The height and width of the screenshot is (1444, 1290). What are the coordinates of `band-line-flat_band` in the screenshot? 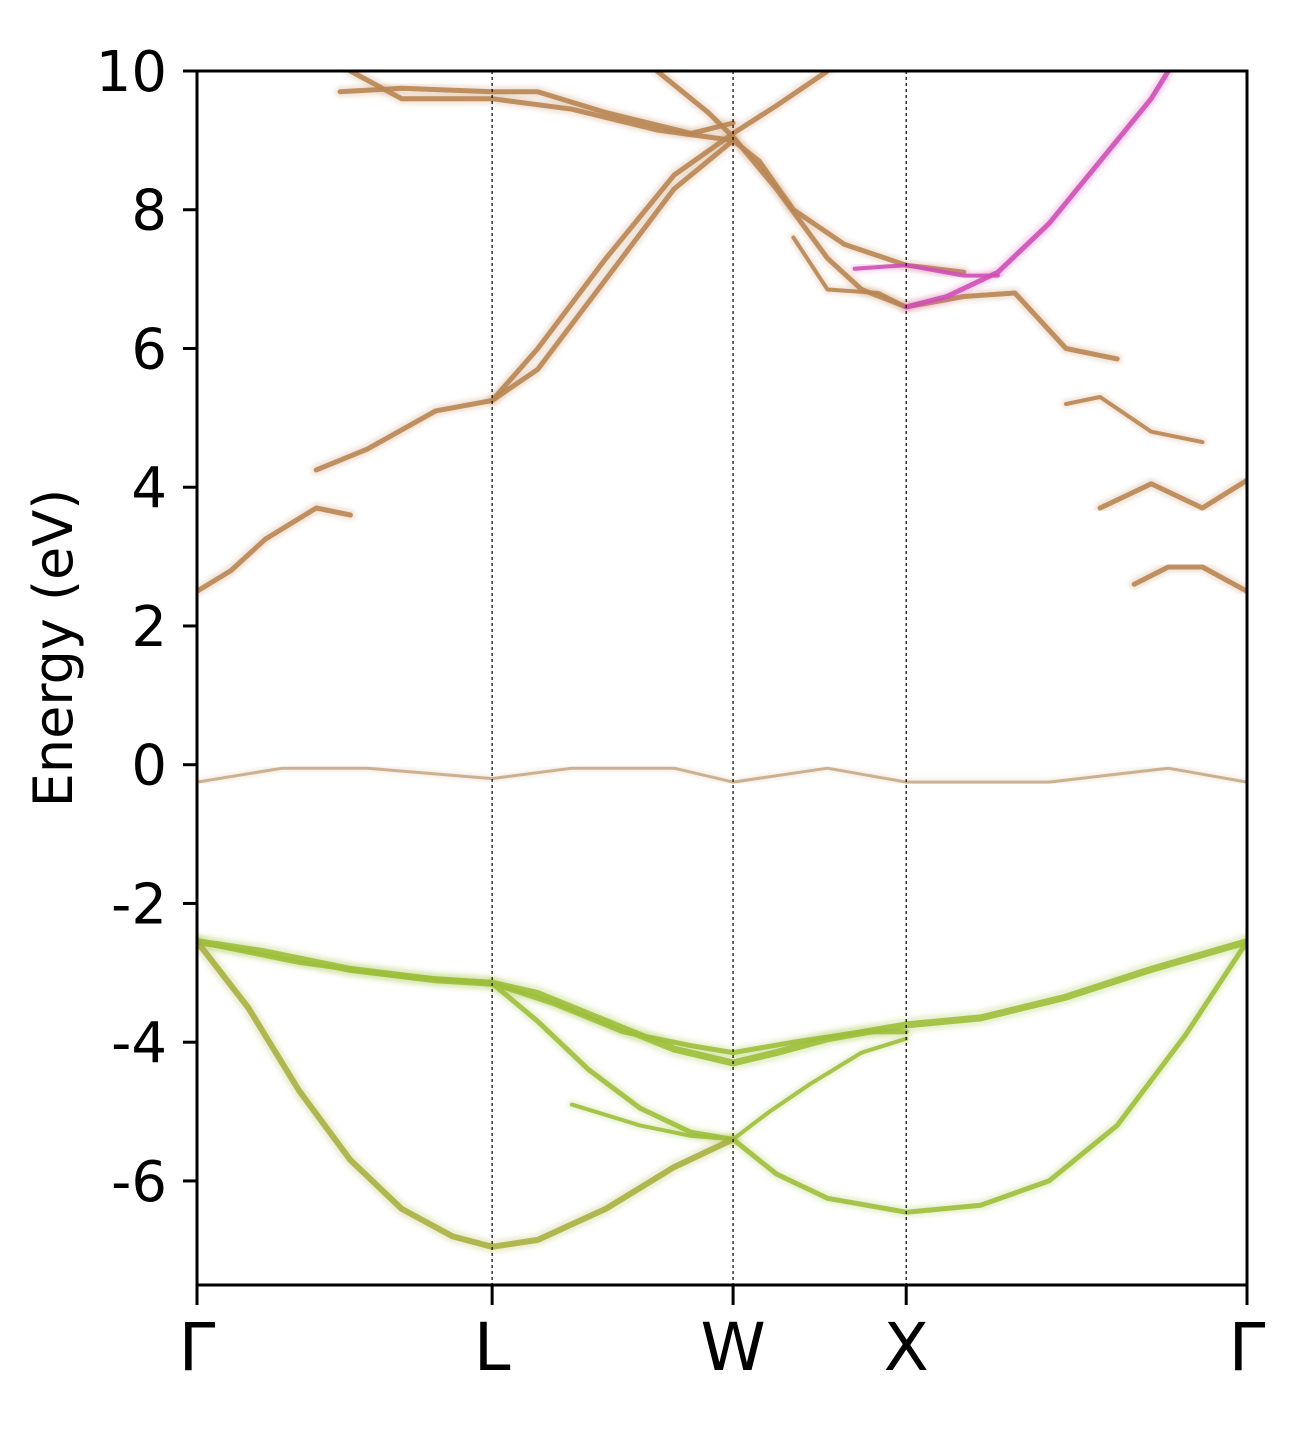 It's located at (722, 775).